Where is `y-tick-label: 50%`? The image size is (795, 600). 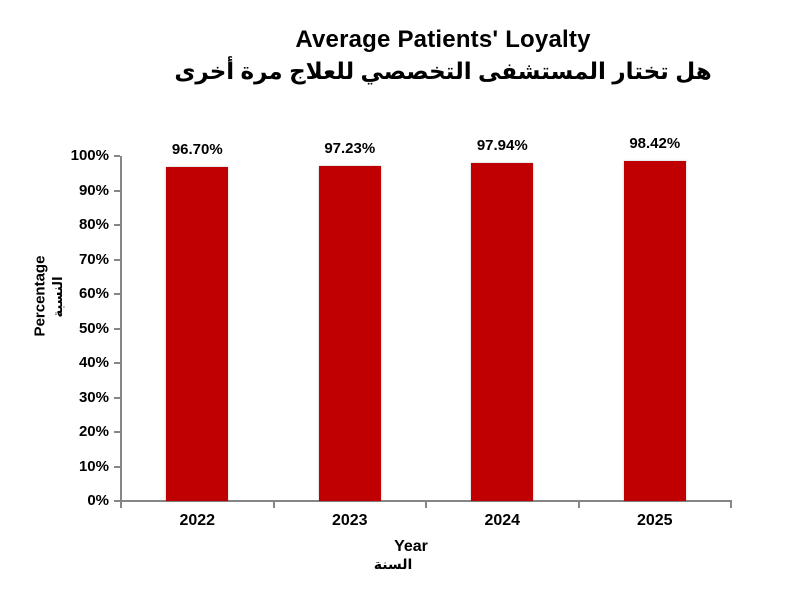
y-tick-label: 50% is located at coordinates (93, 328).